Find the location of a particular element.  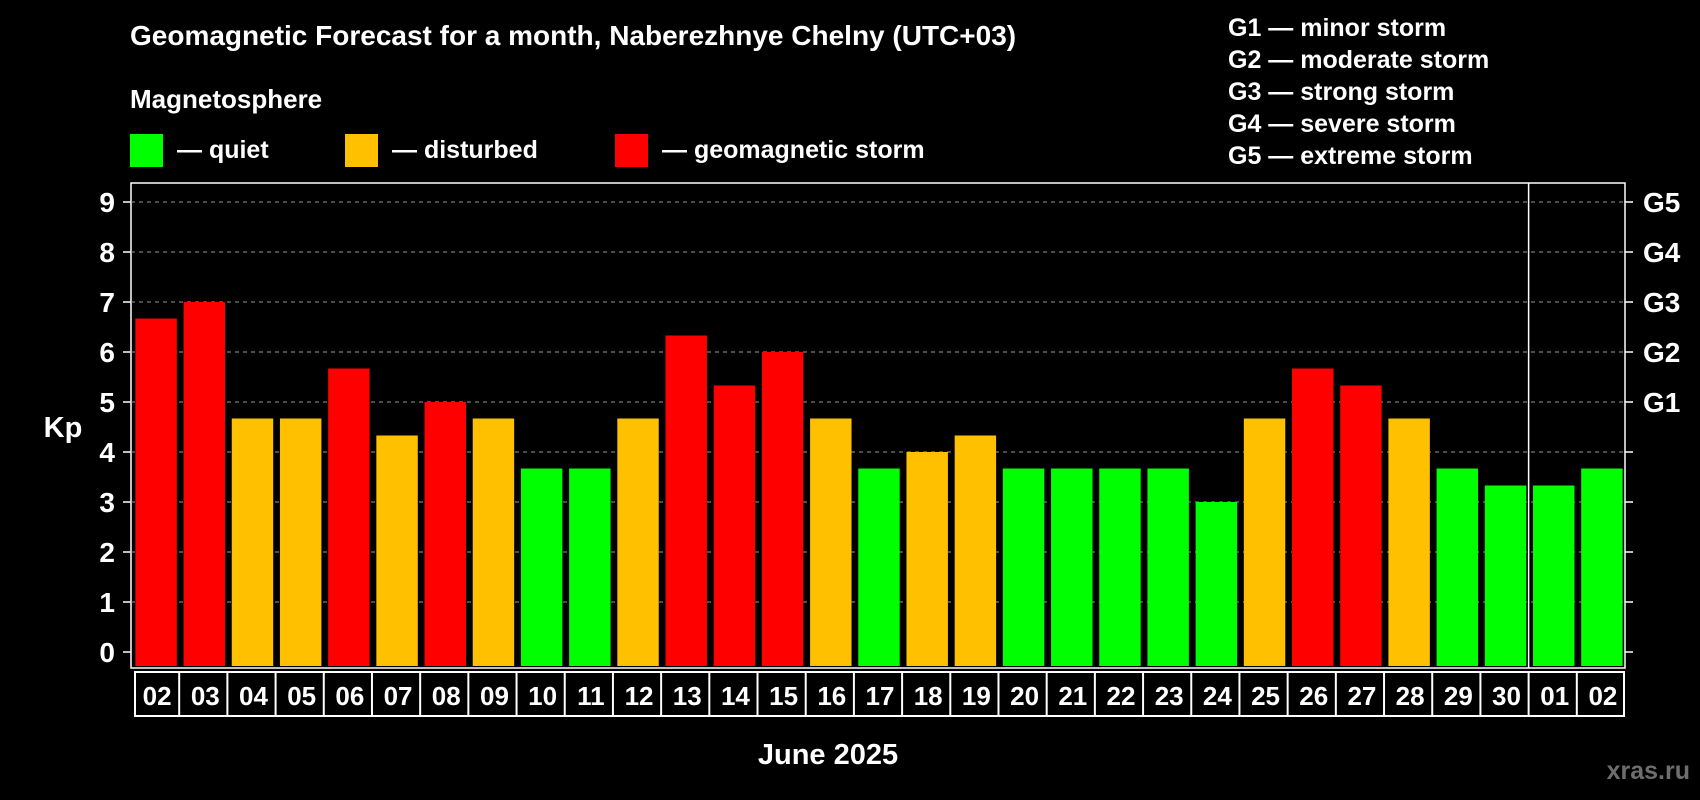

x-tick-label: 11 is located at coordinates (591, 696).